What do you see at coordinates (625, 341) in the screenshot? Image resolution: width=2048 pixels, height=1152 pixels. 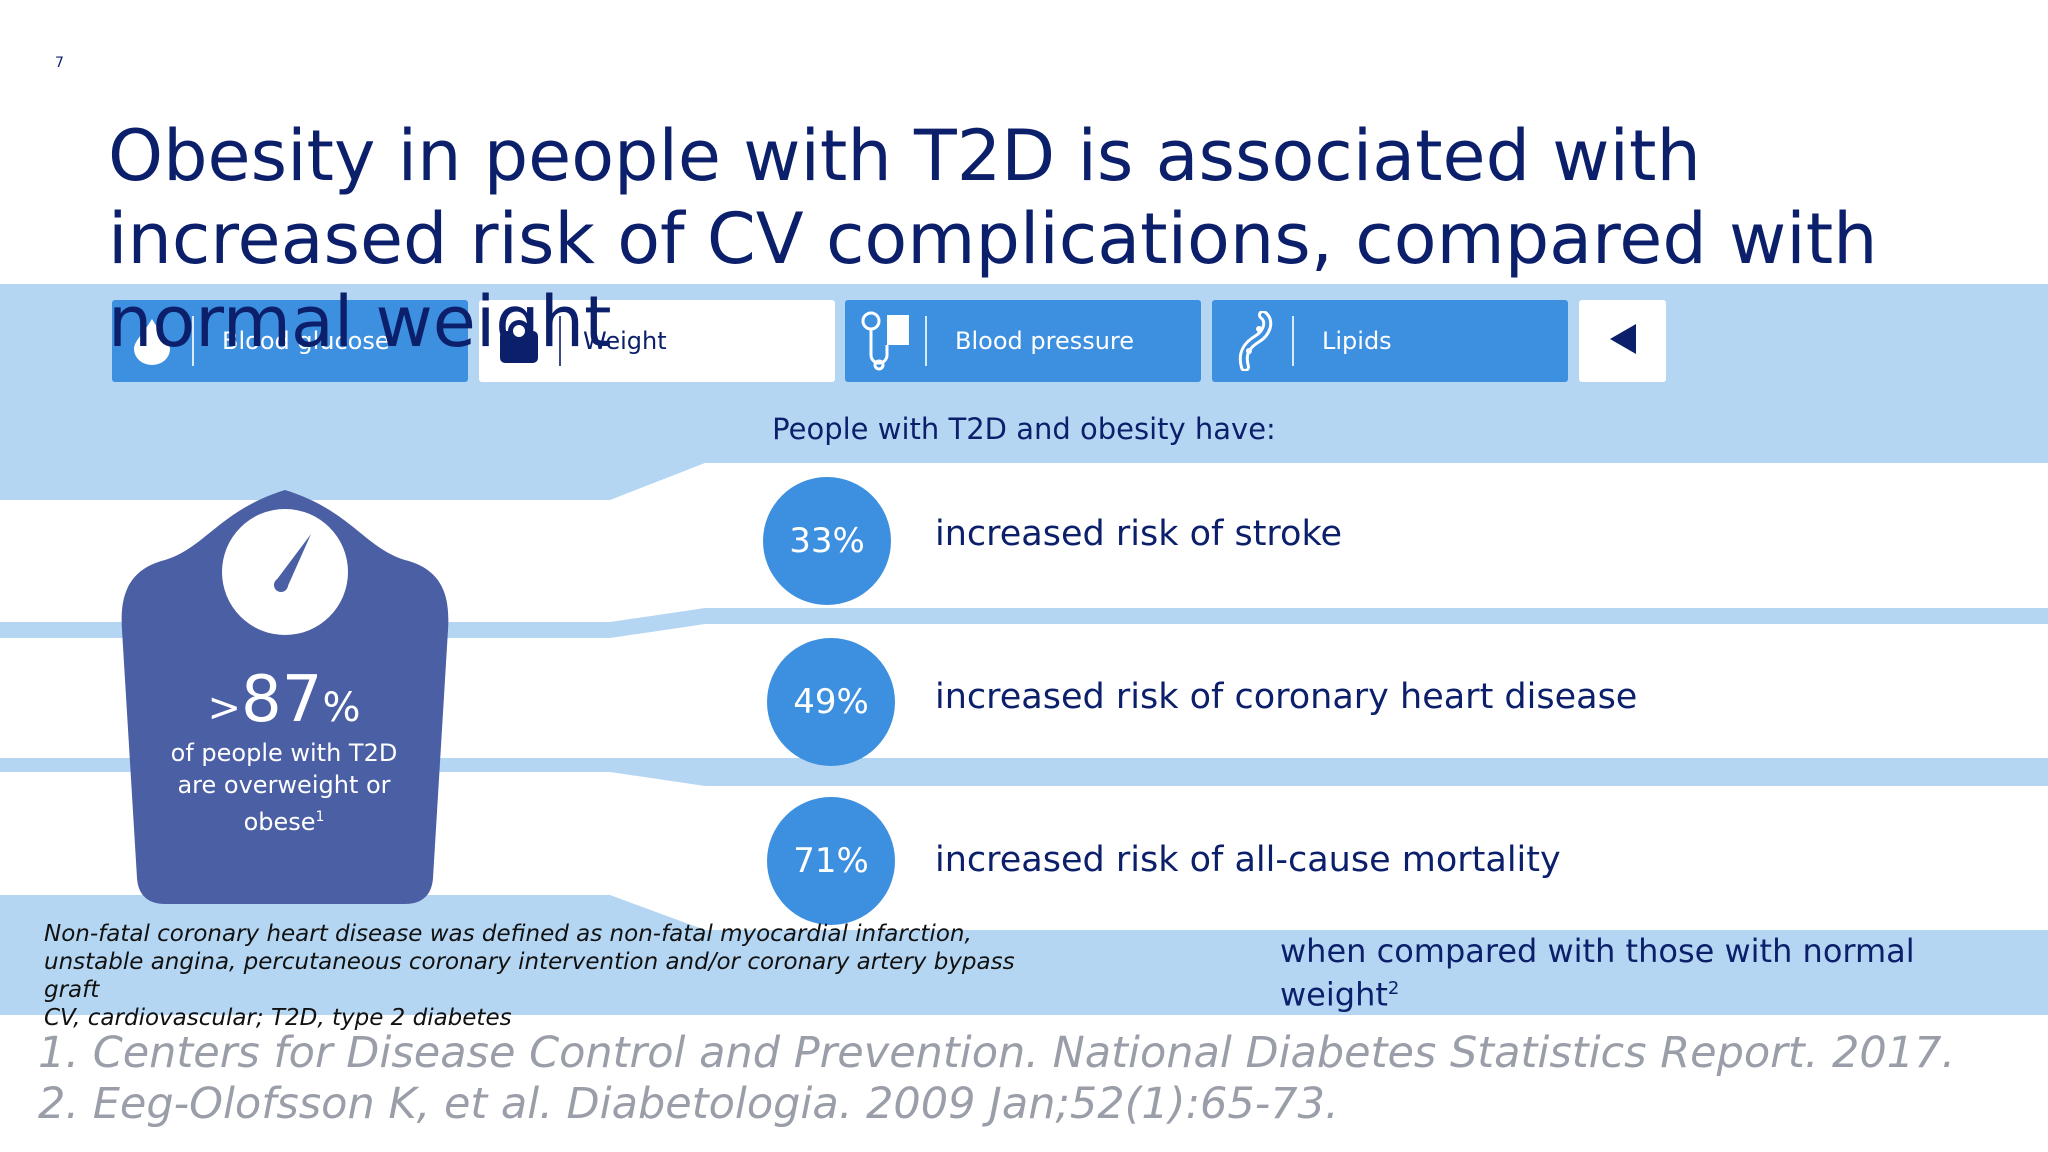 I see `tab-label: Weight` at bounding box center [625, 341].